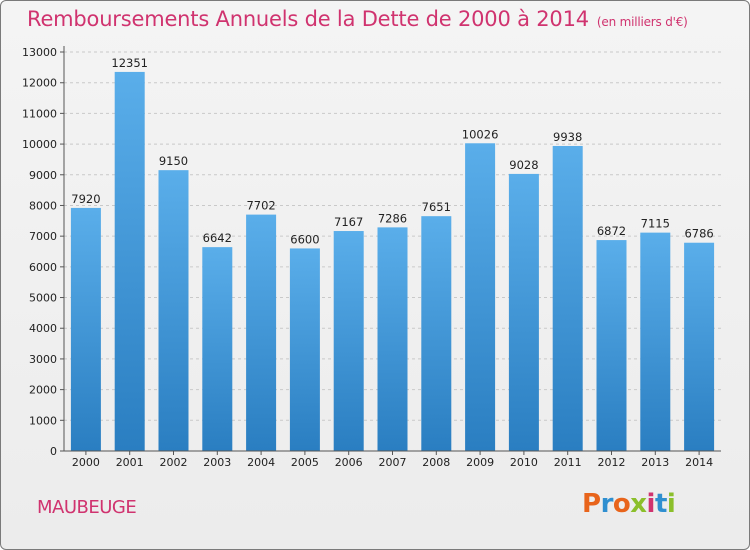  Describe the element at coordinates (436, 207) in the screenshot. I see `data-label-2008: 7651` at that location.